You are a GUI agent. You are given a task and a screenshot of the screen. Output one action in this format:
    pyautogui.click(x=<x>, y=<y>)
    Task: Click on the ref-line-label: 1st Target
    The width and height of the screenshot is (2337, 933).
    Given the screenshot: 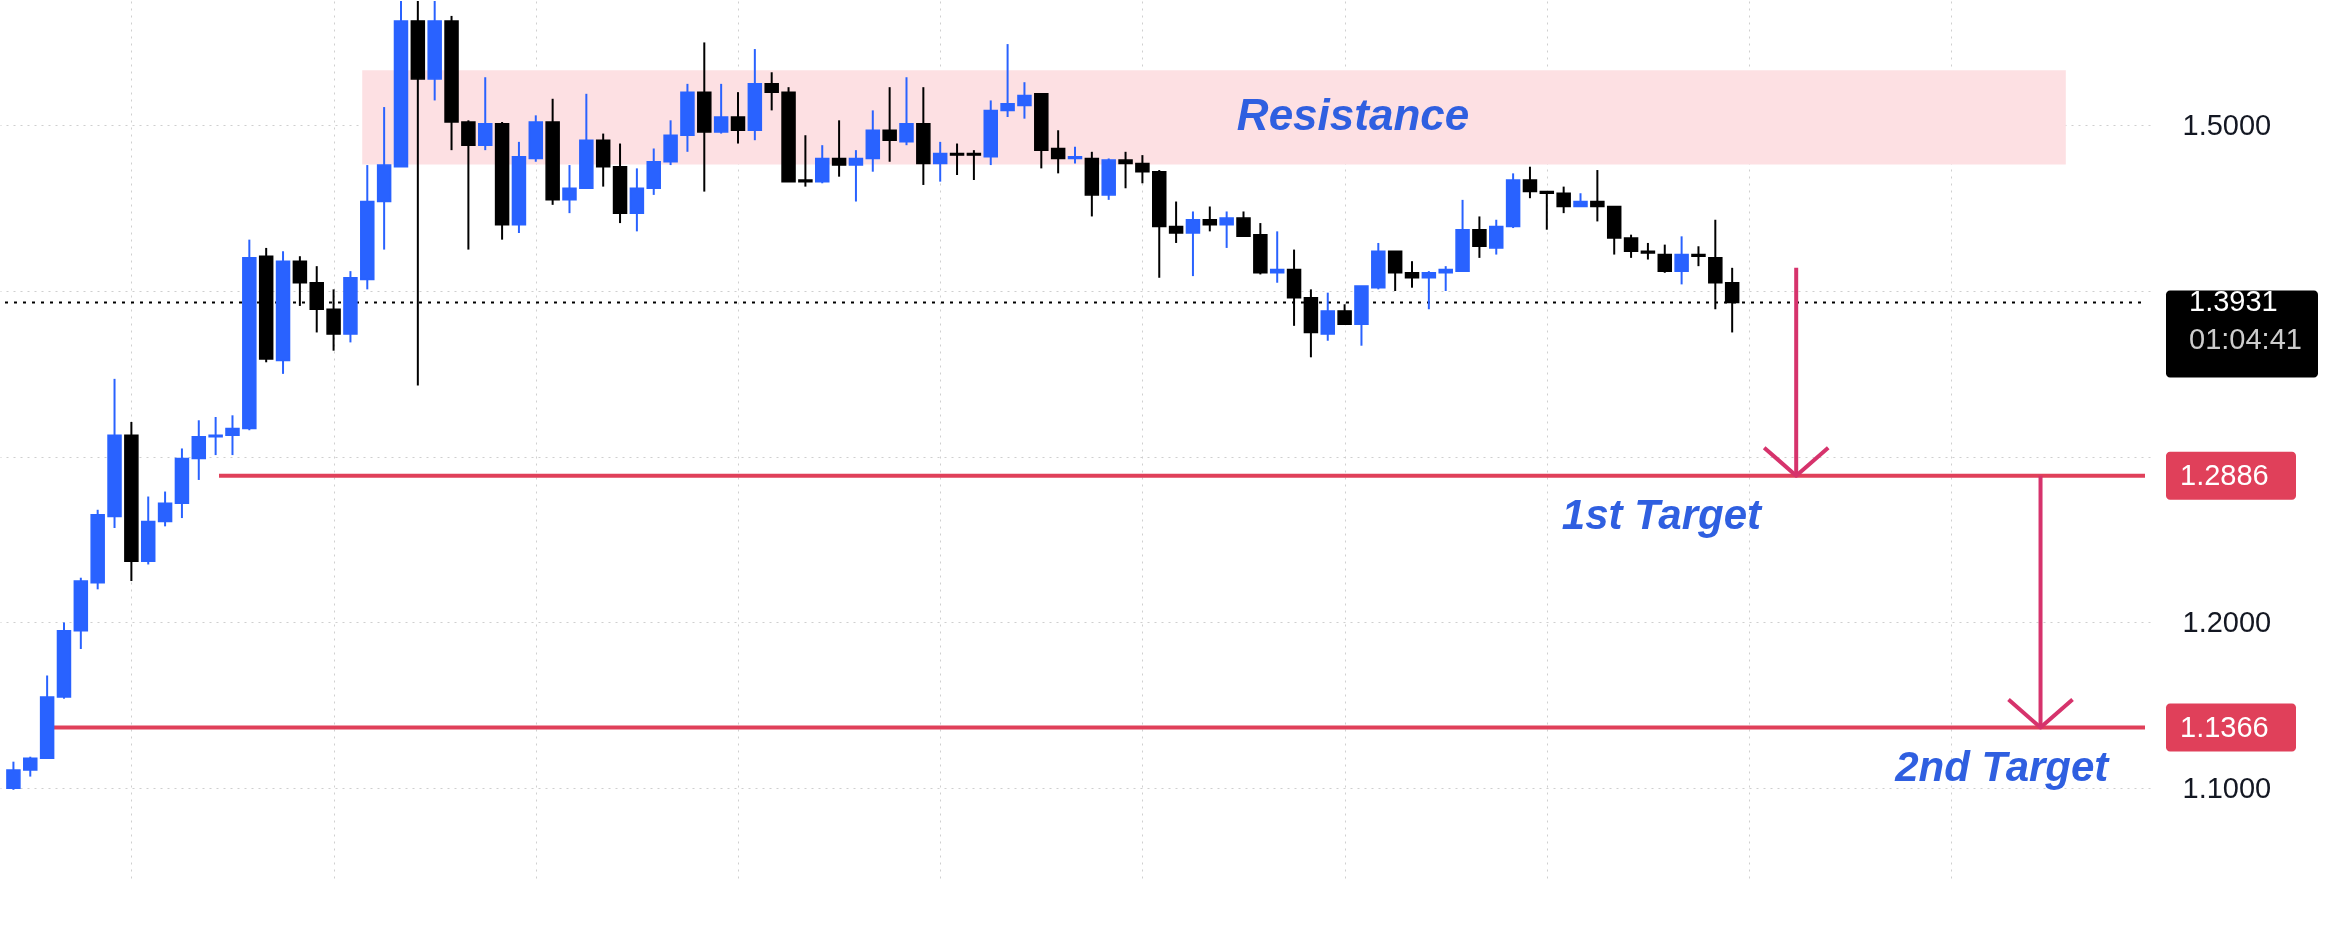 What is the action you would take?
    pyautogui.click(x=1662, y=514)
    